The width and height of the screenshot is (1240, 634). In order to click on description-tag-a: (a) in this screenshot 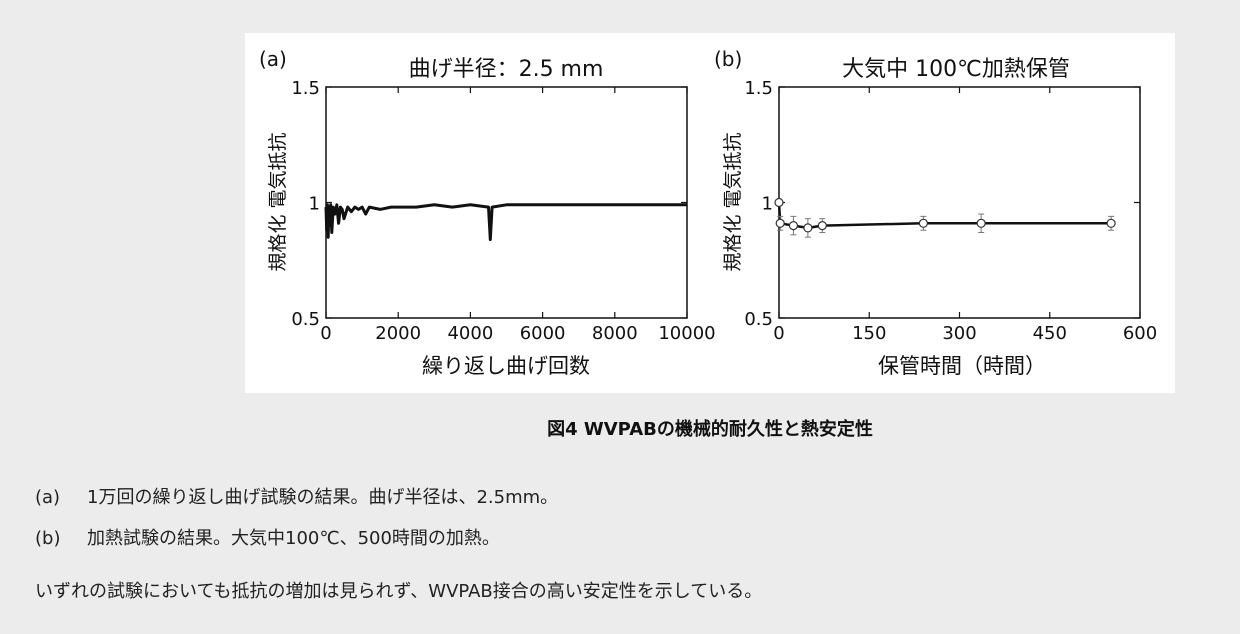, I will do `click(48, 497)`.